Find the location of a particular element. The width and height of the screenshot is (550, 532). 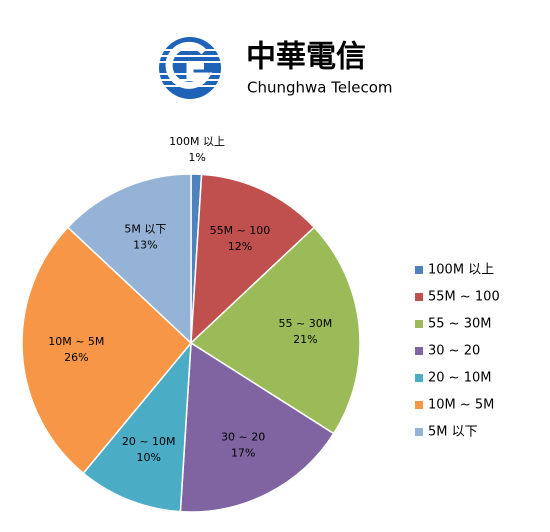

slice-value-label: 12% is located at coordinates (240, 246).